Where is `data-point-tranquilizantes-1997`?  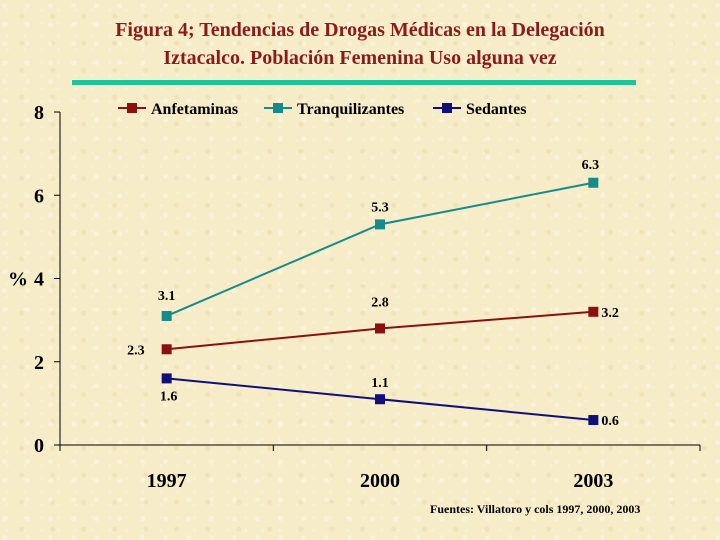 data-point-tranquilizantes-1997 is located at coordinates (166, 315).